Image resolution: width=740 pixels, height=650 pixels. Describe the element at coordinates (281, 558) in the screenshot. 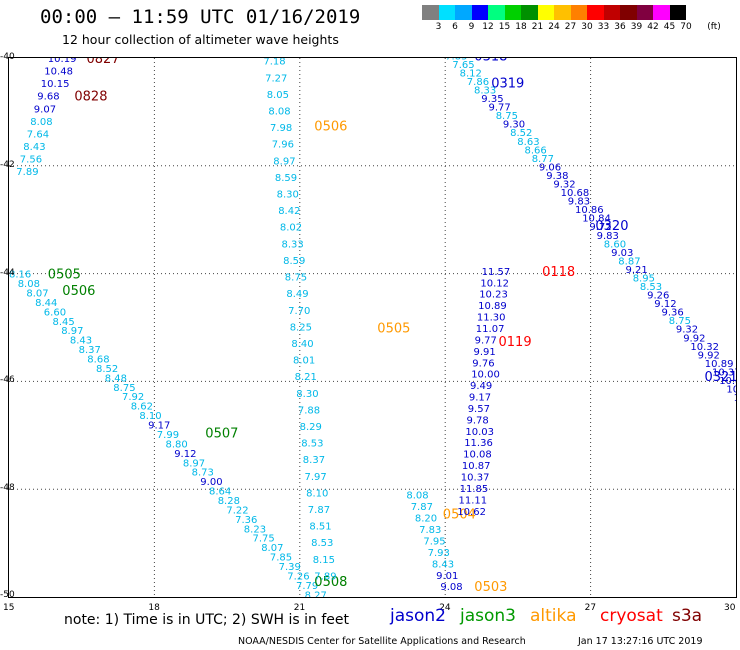

I see `wave-height-value: 7.85` at that location.